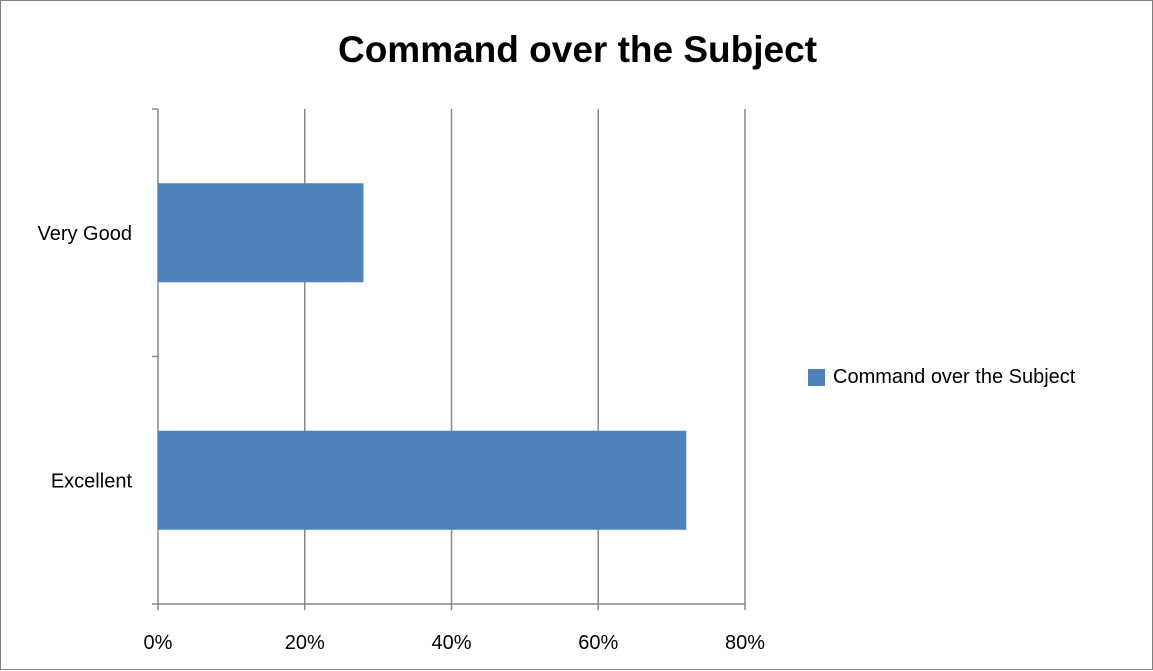 The width and height of the screenshot is (1153, 671). What do you see at coordinates (577, 49) in the screenshot?
I see `chart-title: Command over the Subject` at bounding box center [577, 49].